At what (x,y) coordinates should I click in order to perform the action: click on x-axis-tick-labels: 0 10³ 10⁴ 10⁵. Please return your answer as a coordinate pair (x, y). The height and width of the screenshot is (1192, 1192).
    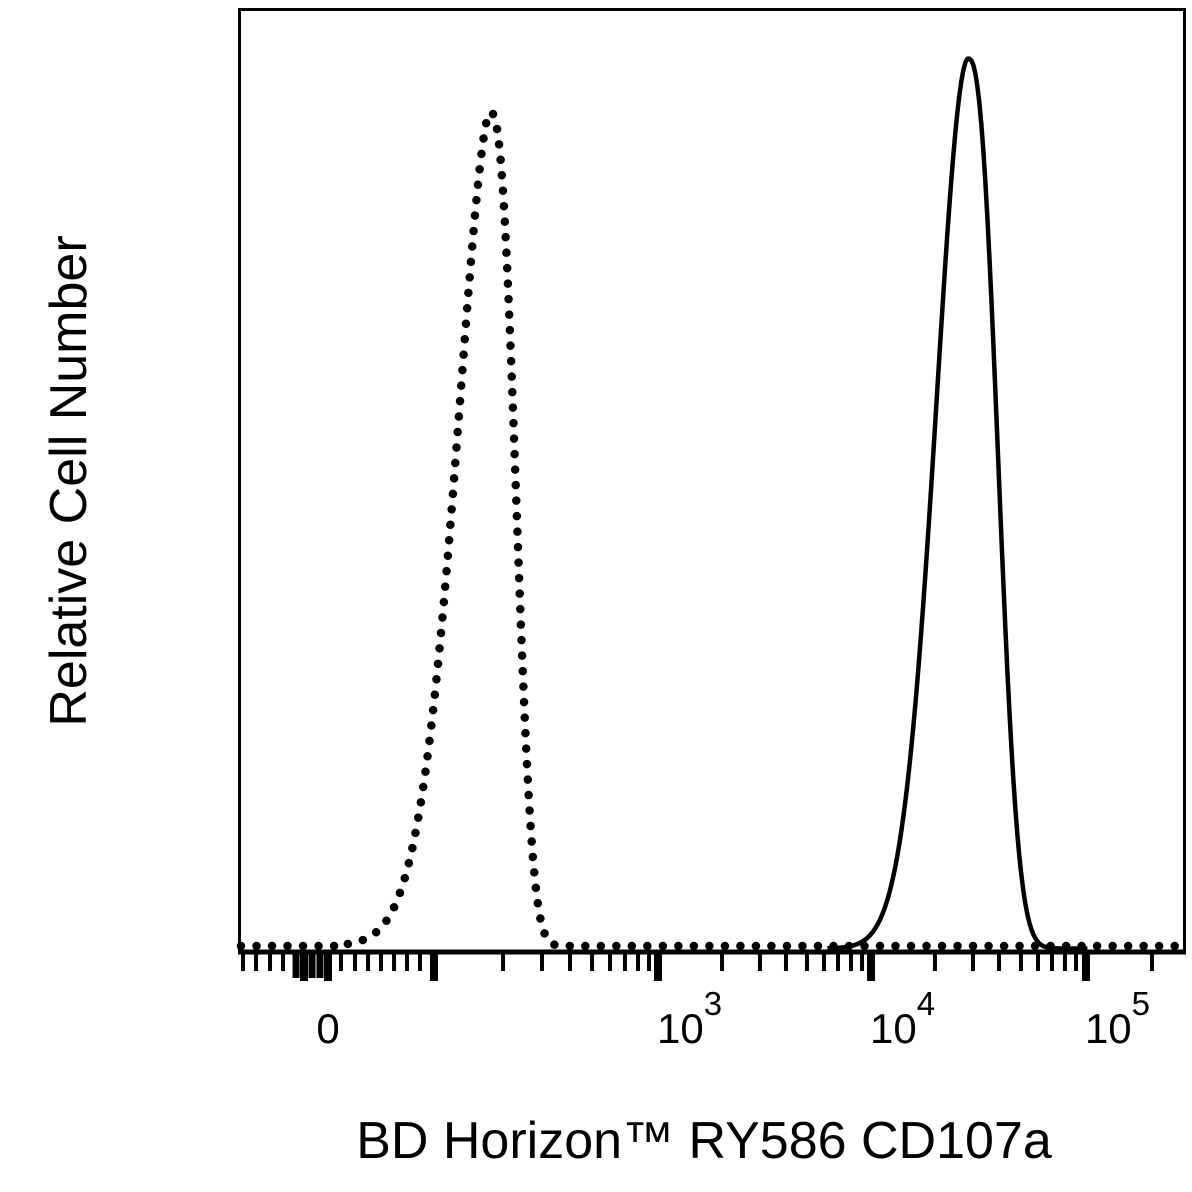
    Looking at the image, I should click on (733, 1018).